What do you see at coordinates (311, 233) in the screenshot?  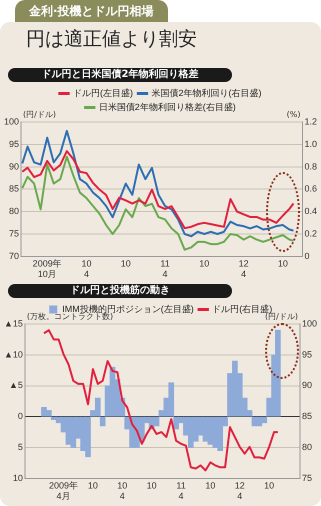 I see `y2-tick-label: 0.2` at bounding box center [311, 233].